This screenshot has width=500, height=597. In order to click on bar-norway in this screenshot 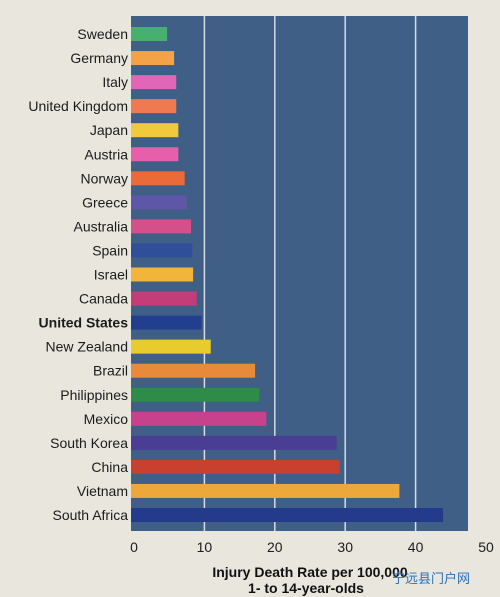, I will do `click(158, 178)`.